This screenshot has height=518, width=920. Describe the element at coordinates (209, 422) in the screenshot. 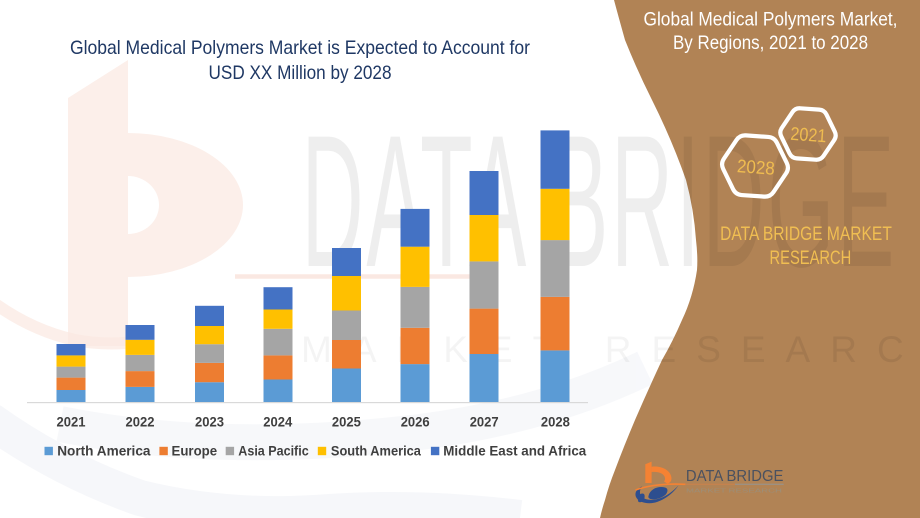

I see `svg-text: 2023` at that location.